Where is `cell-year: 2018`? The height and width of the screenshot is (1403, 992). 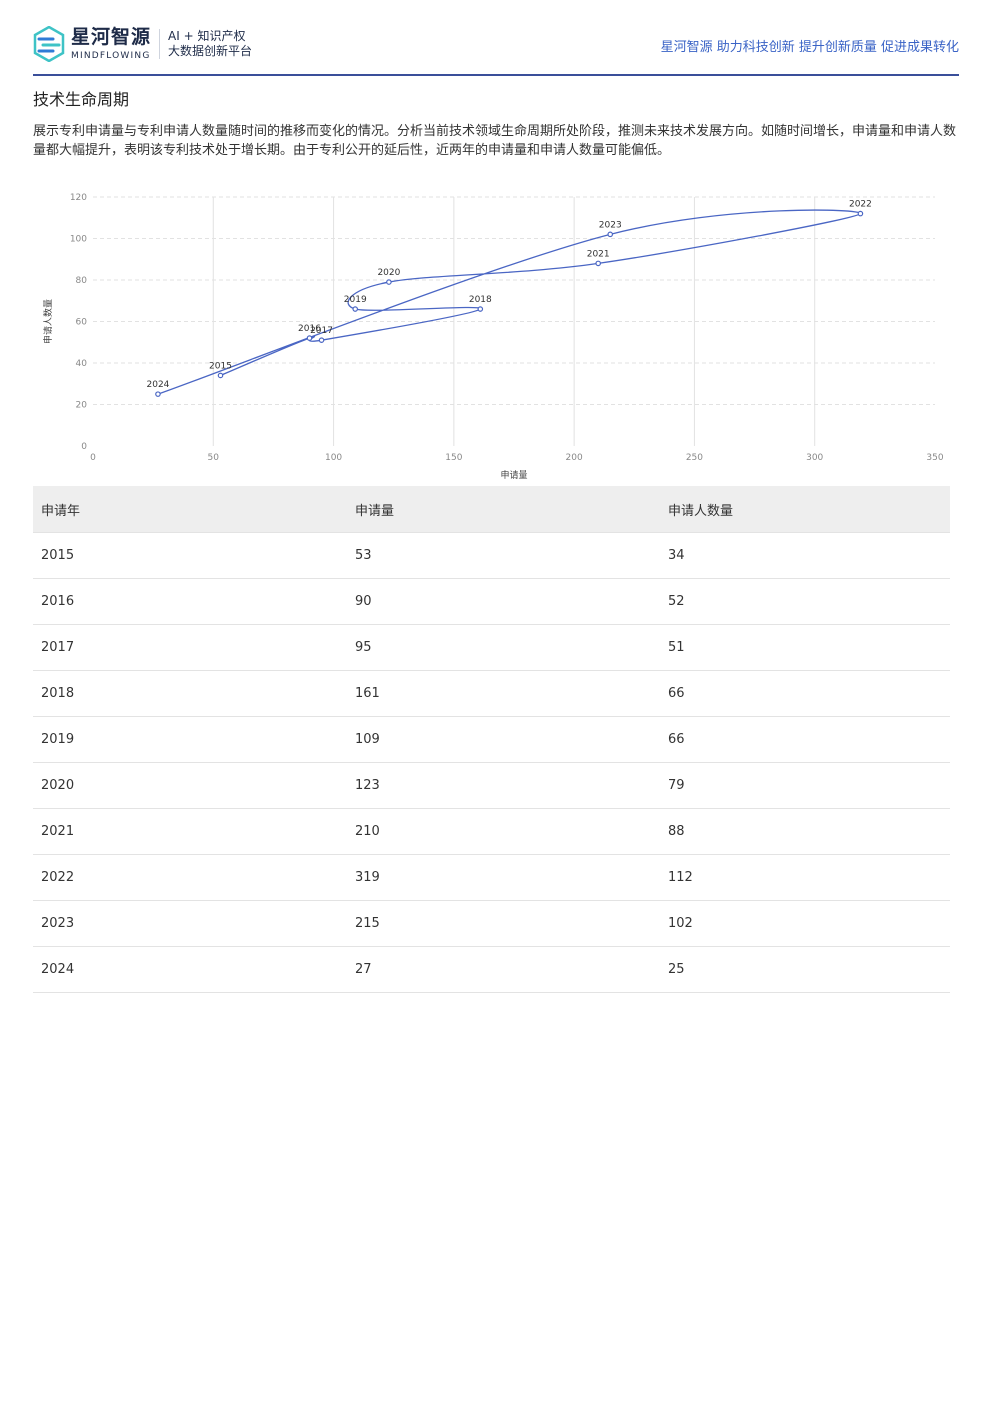 cell-year: 2018 is located at coordinates (190, 693).